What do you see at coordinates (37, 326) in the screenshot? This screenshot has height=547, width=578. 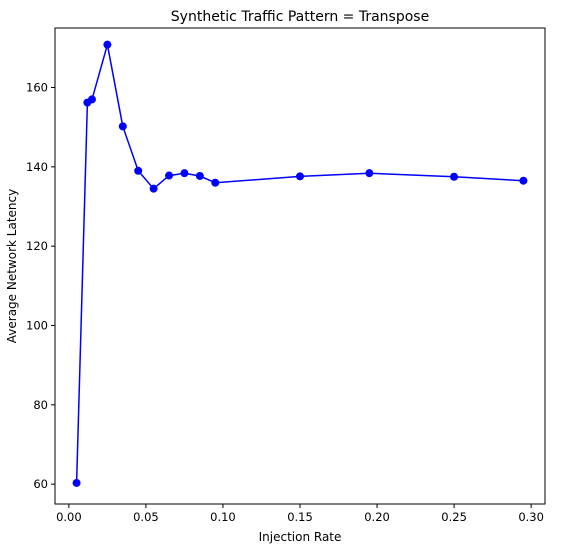 I see `y-tick-label: 100` at bounding box center [37, 326].